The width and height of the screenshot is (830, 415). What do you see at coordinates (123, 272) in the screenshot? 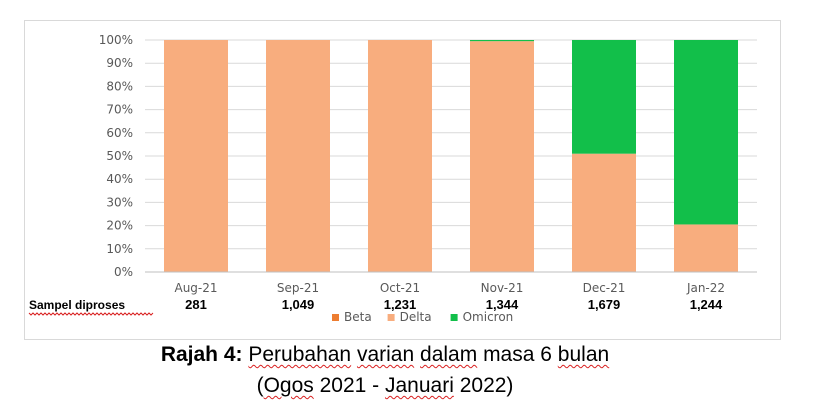
I see `y-tick-label: 0%` at bounding box center [123, 272].